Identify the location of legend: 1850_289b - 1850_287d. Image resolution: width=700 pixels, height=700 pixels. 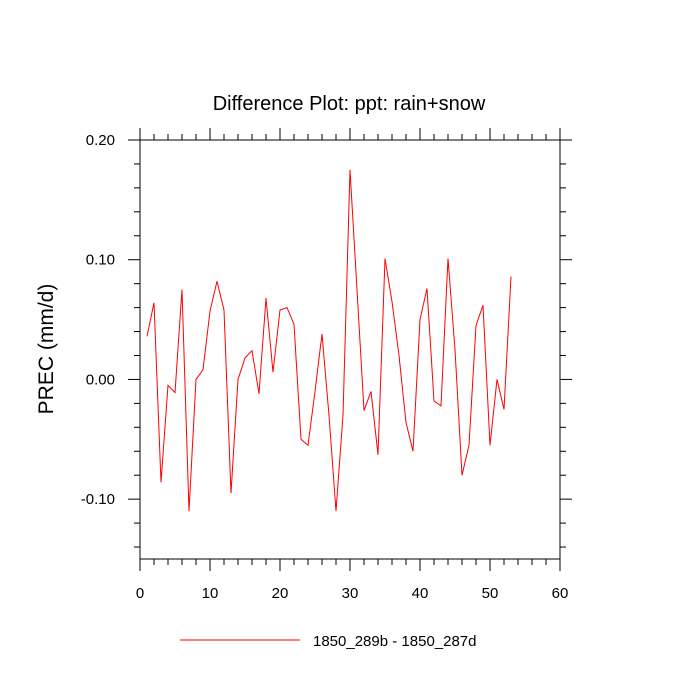
(328, 641).